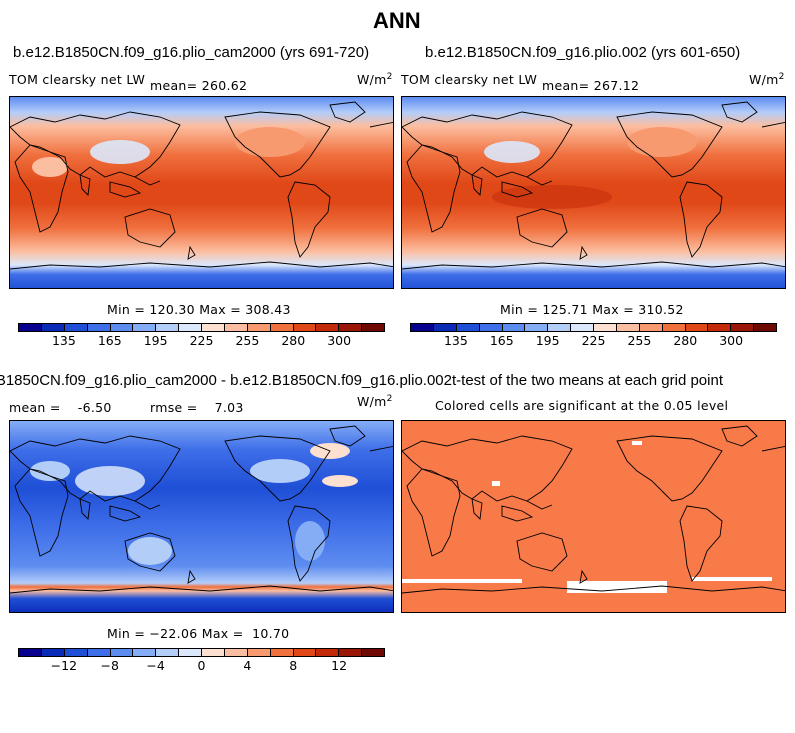 This screenshot has height=733, width=795. I want to click on colorbar-tick-label: 8, so click(293, 665).